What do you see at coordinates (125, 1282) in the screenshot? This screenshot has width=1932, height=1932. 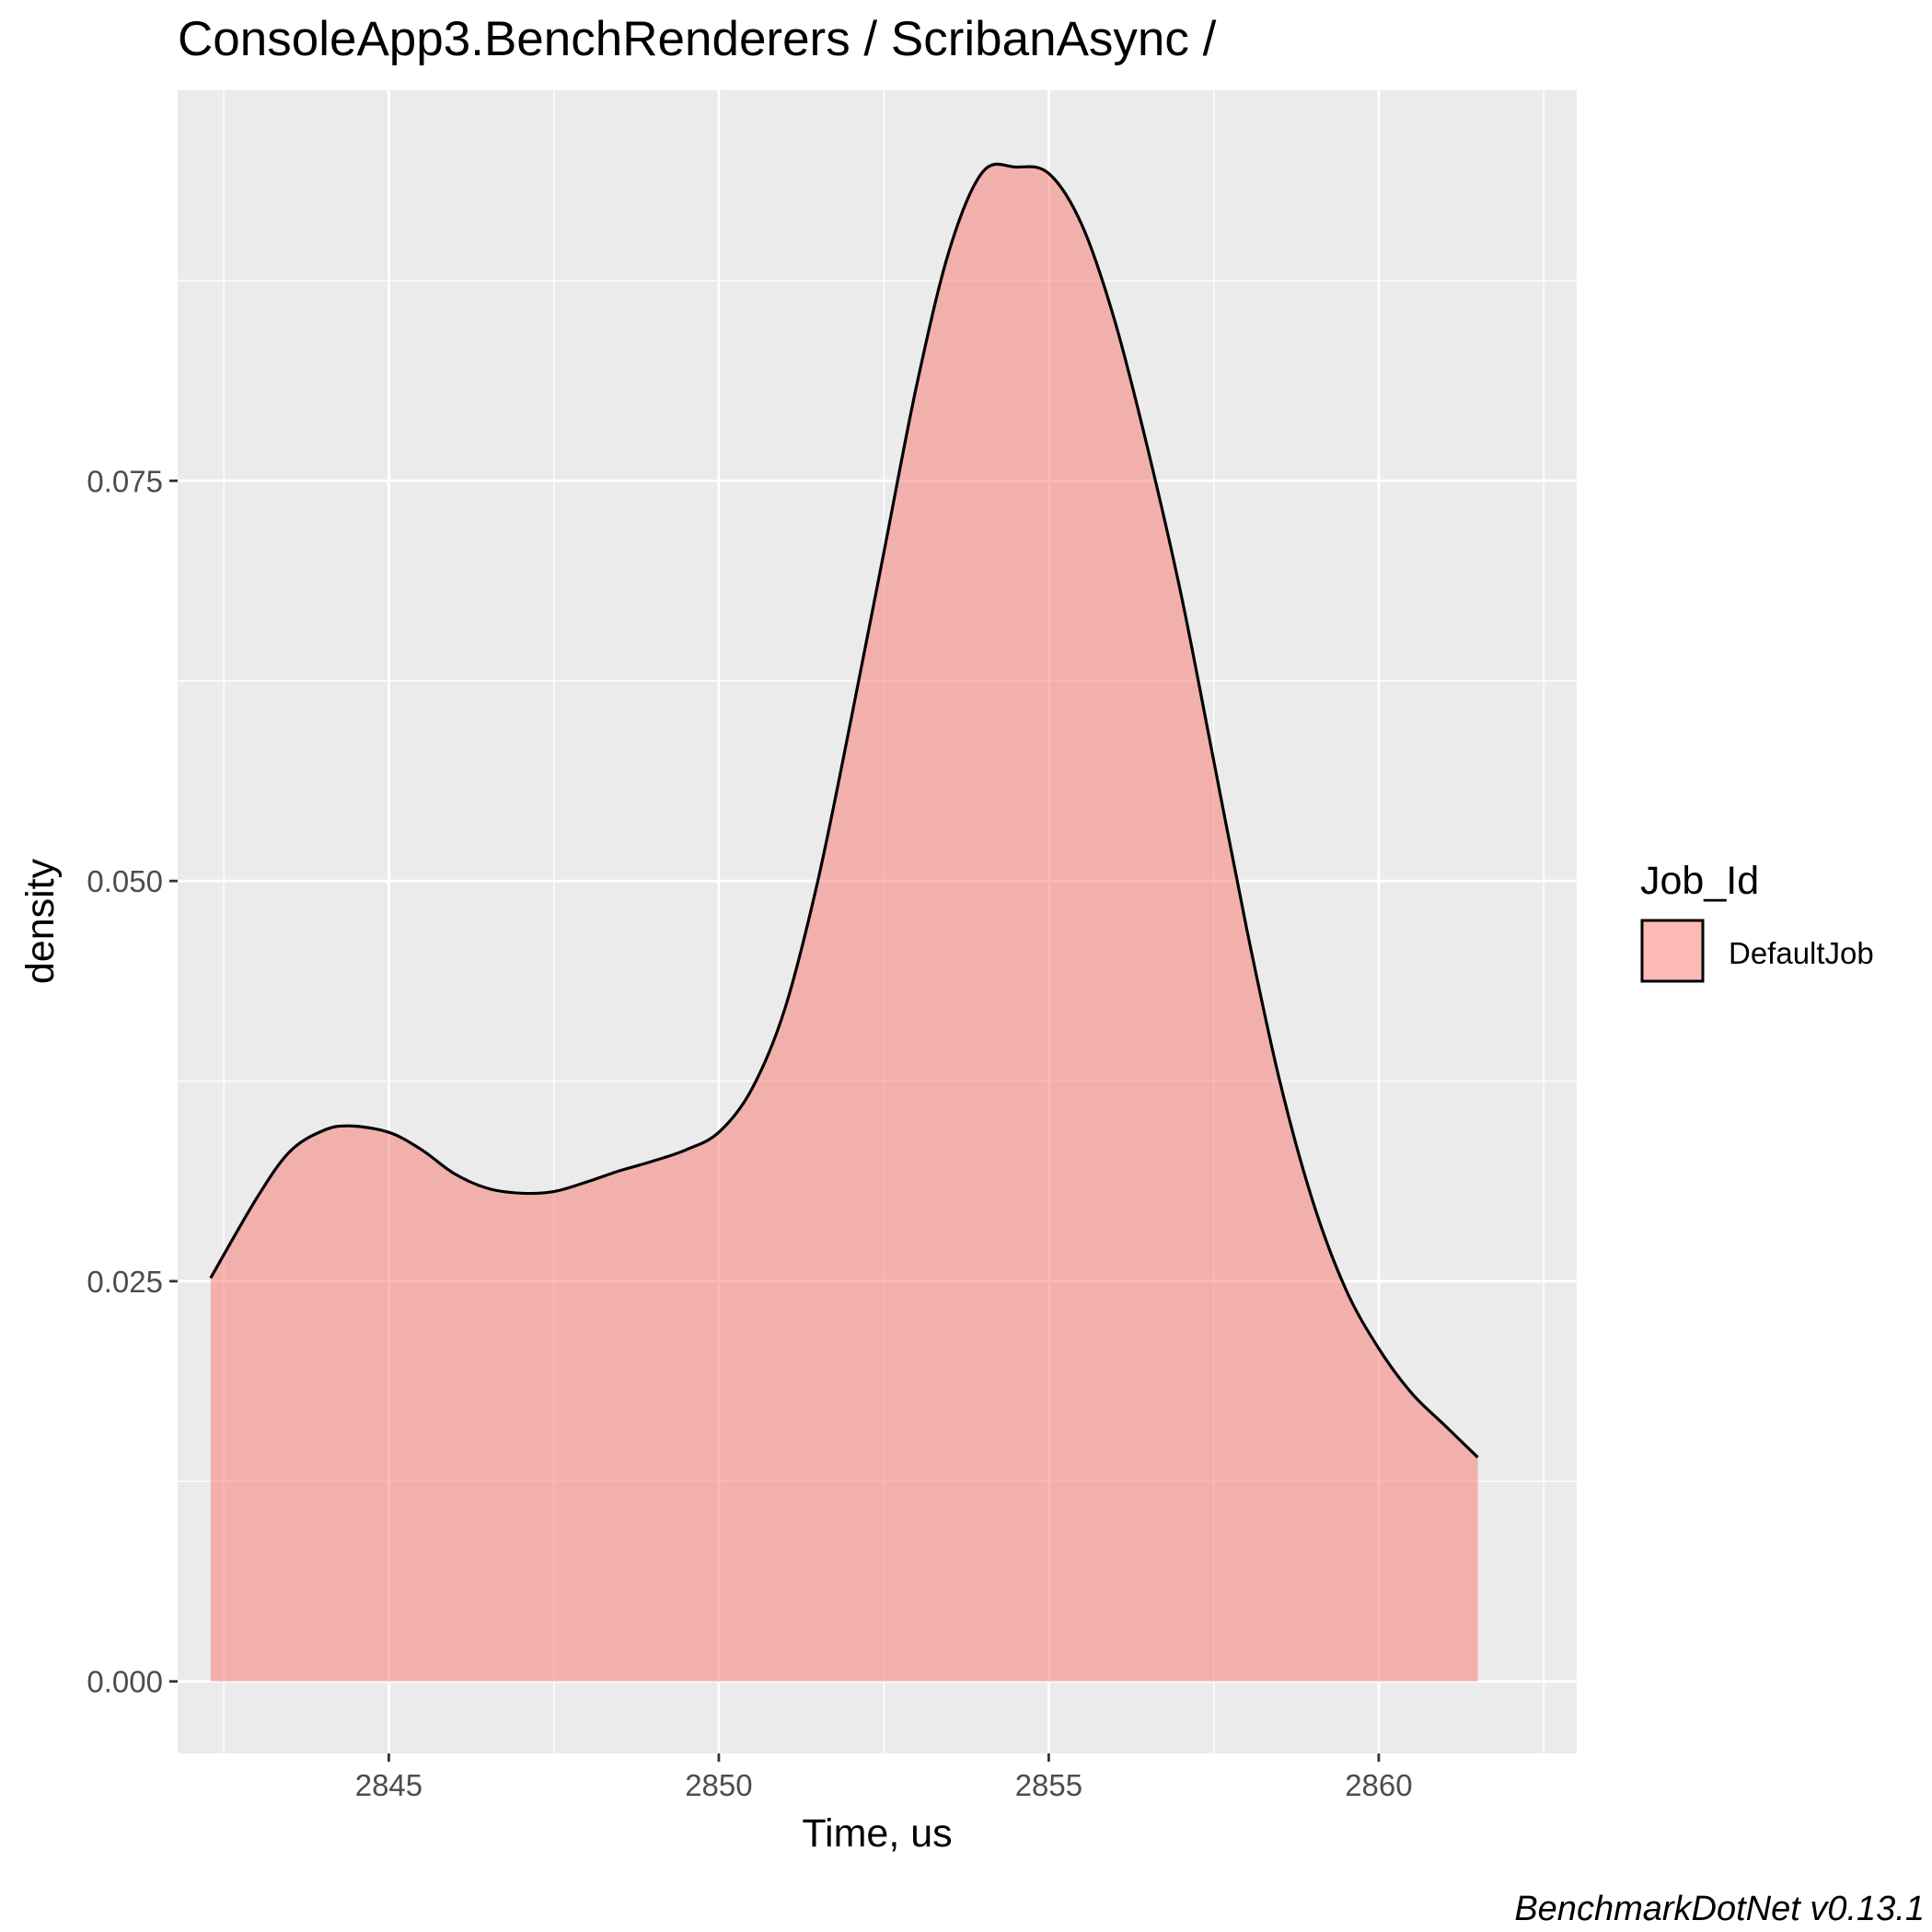 I see `y-tick-label: 0.025` at bounding box center [125, 1282].